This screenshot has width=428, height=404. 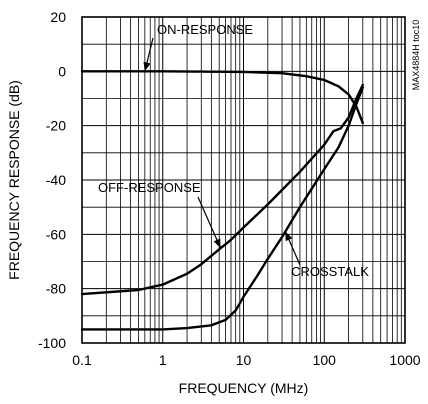 What do you see at coordinates (56, 180) in the screenshot?
I see `y-tick-label: -40` at bounding box center [56, 180].